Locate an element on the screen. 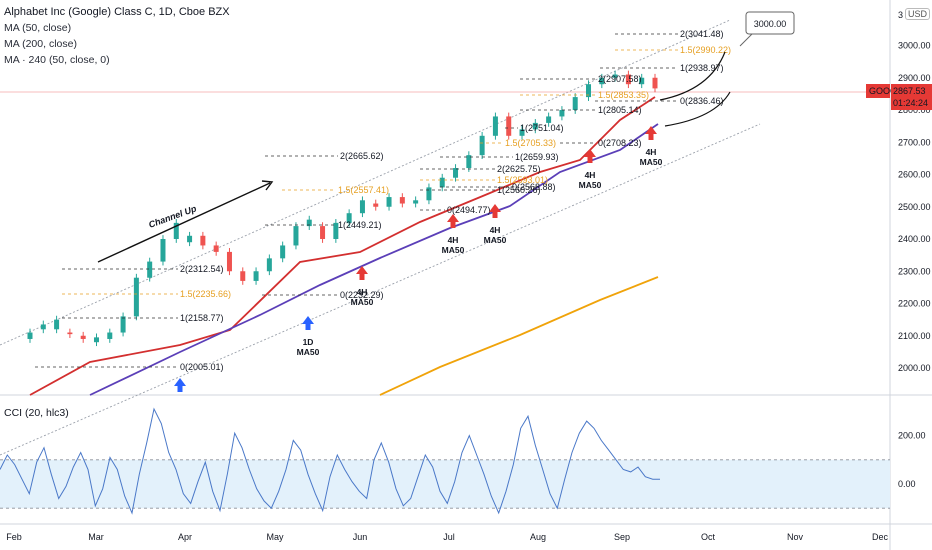  fib-level-label: 2(3041.48) is located at coordinates (702, 34).